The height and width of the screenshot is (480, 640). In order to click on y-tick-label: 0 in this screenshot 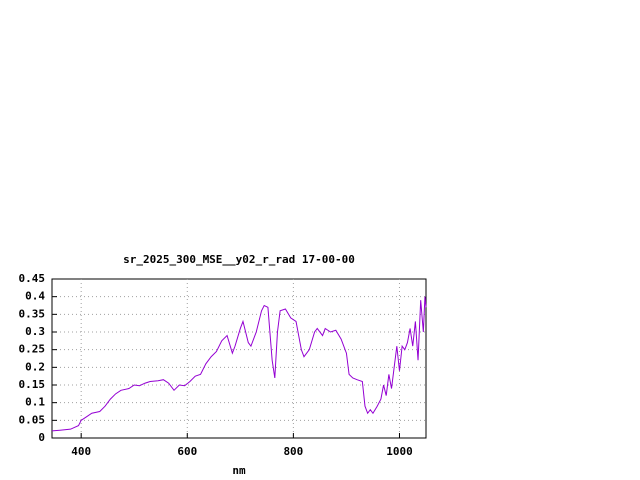, I will do `click(41, 437)`.